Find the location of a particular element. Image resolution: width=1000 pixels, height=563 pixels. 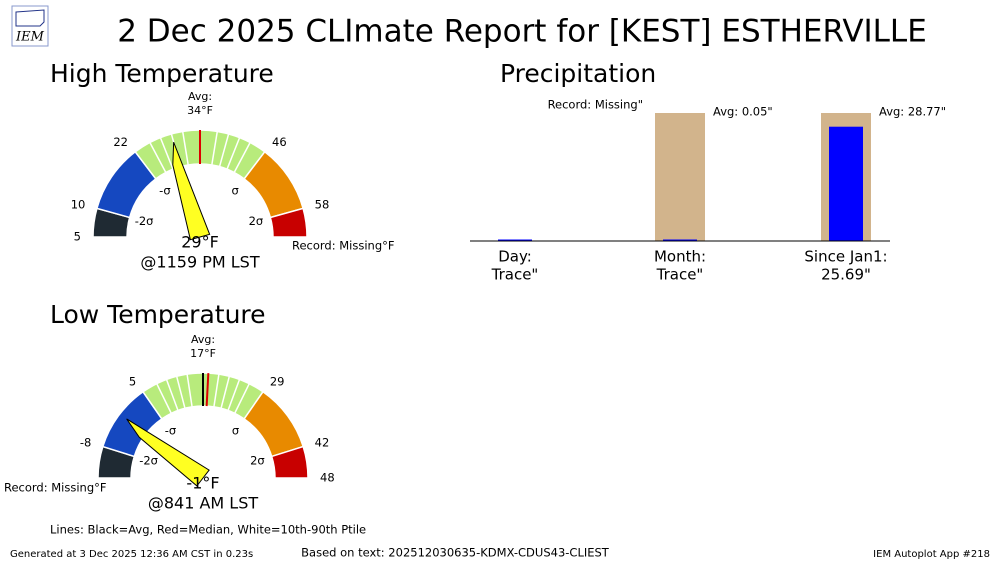

gauge-tick-label: 58 is located at coordinates (322, 205).